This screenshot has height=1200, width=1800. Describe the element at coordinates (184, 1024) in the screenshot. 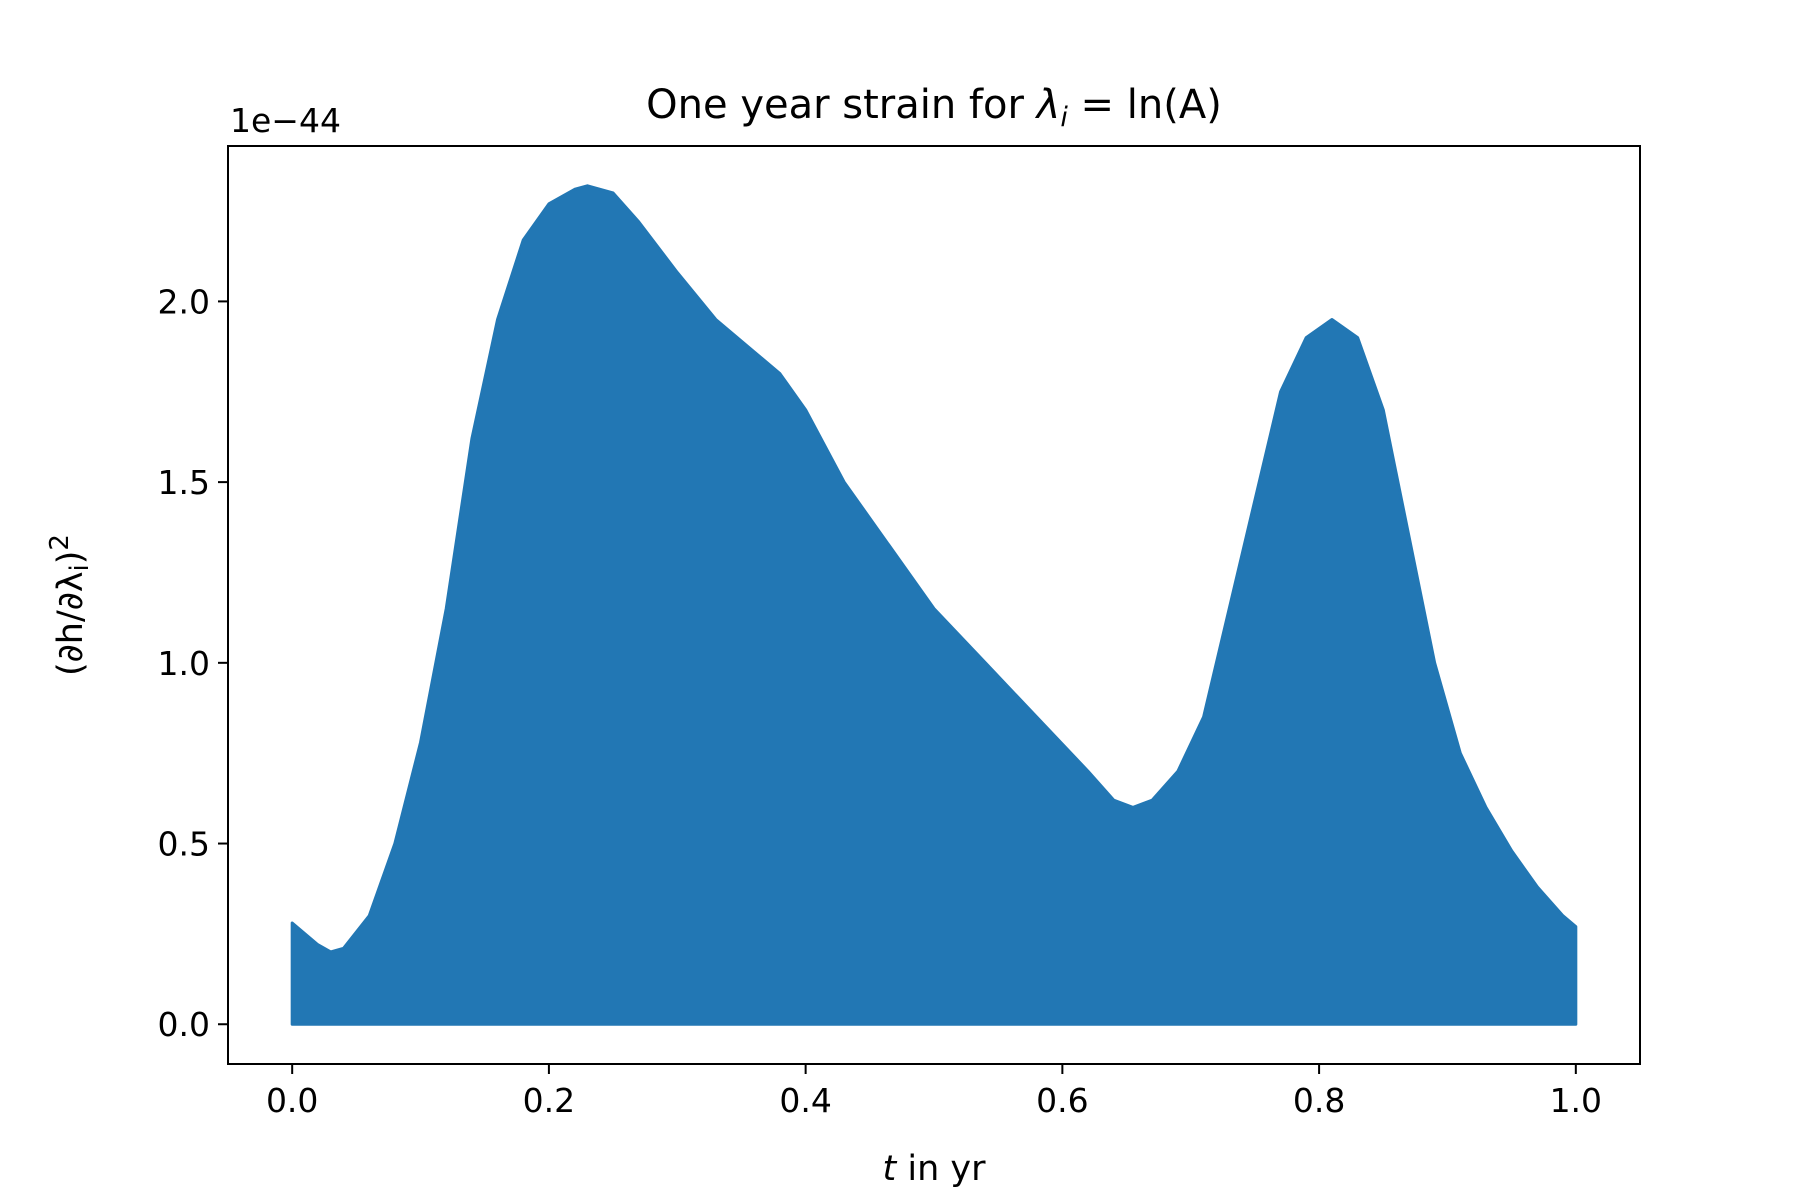

I see `y-tick-label: 0.0` at that location.